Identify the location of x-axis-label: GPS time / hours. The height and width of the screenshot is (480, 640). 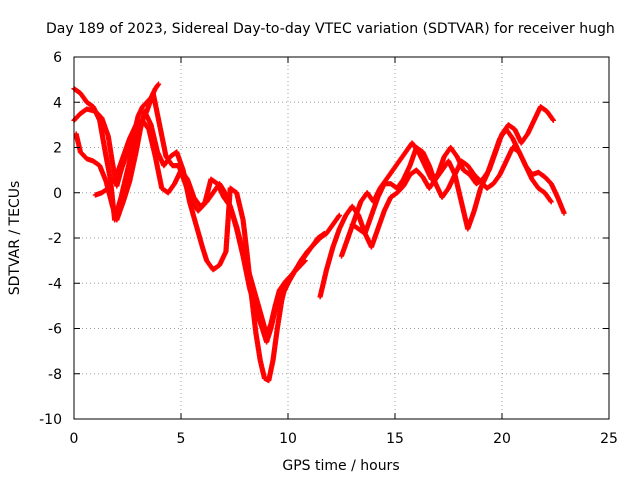
(340, 466).